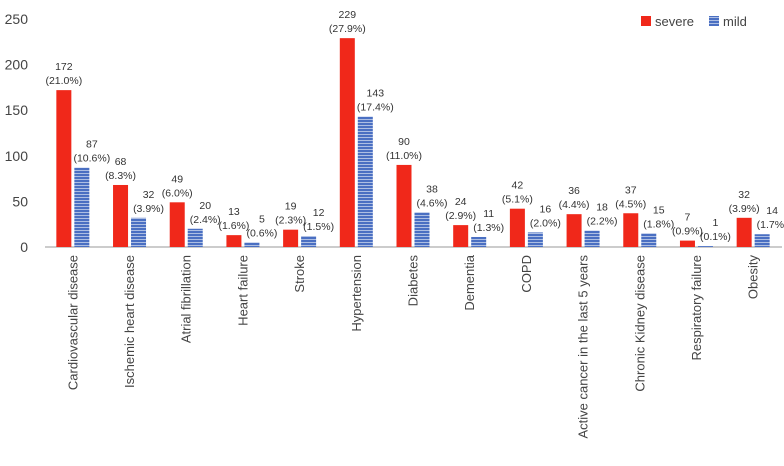 The height and width of the screenshot is (466, 784). Describe the element at coordinates (262, 219) in the screenshot. I see `value-label: 5` at that location.